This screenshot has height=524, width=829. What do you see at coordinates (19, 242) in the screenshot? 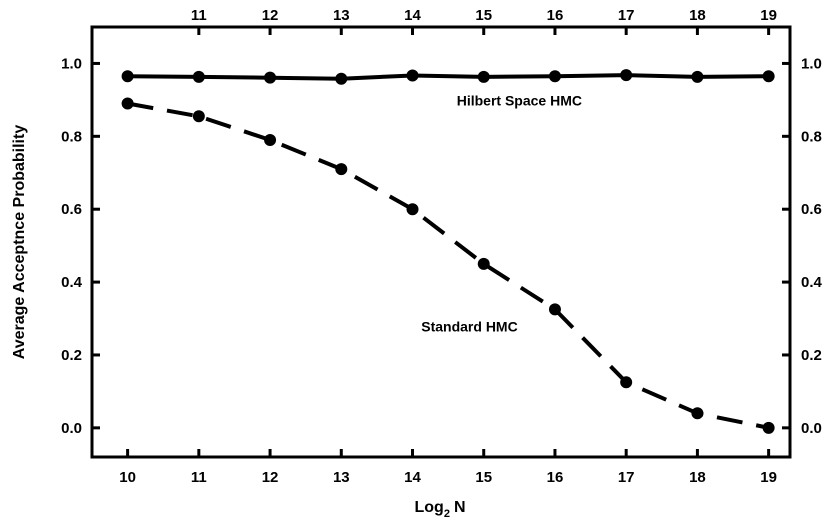
I see `y-axis-label: Average Acceptnce Probability` at bounding box center [19, 242].